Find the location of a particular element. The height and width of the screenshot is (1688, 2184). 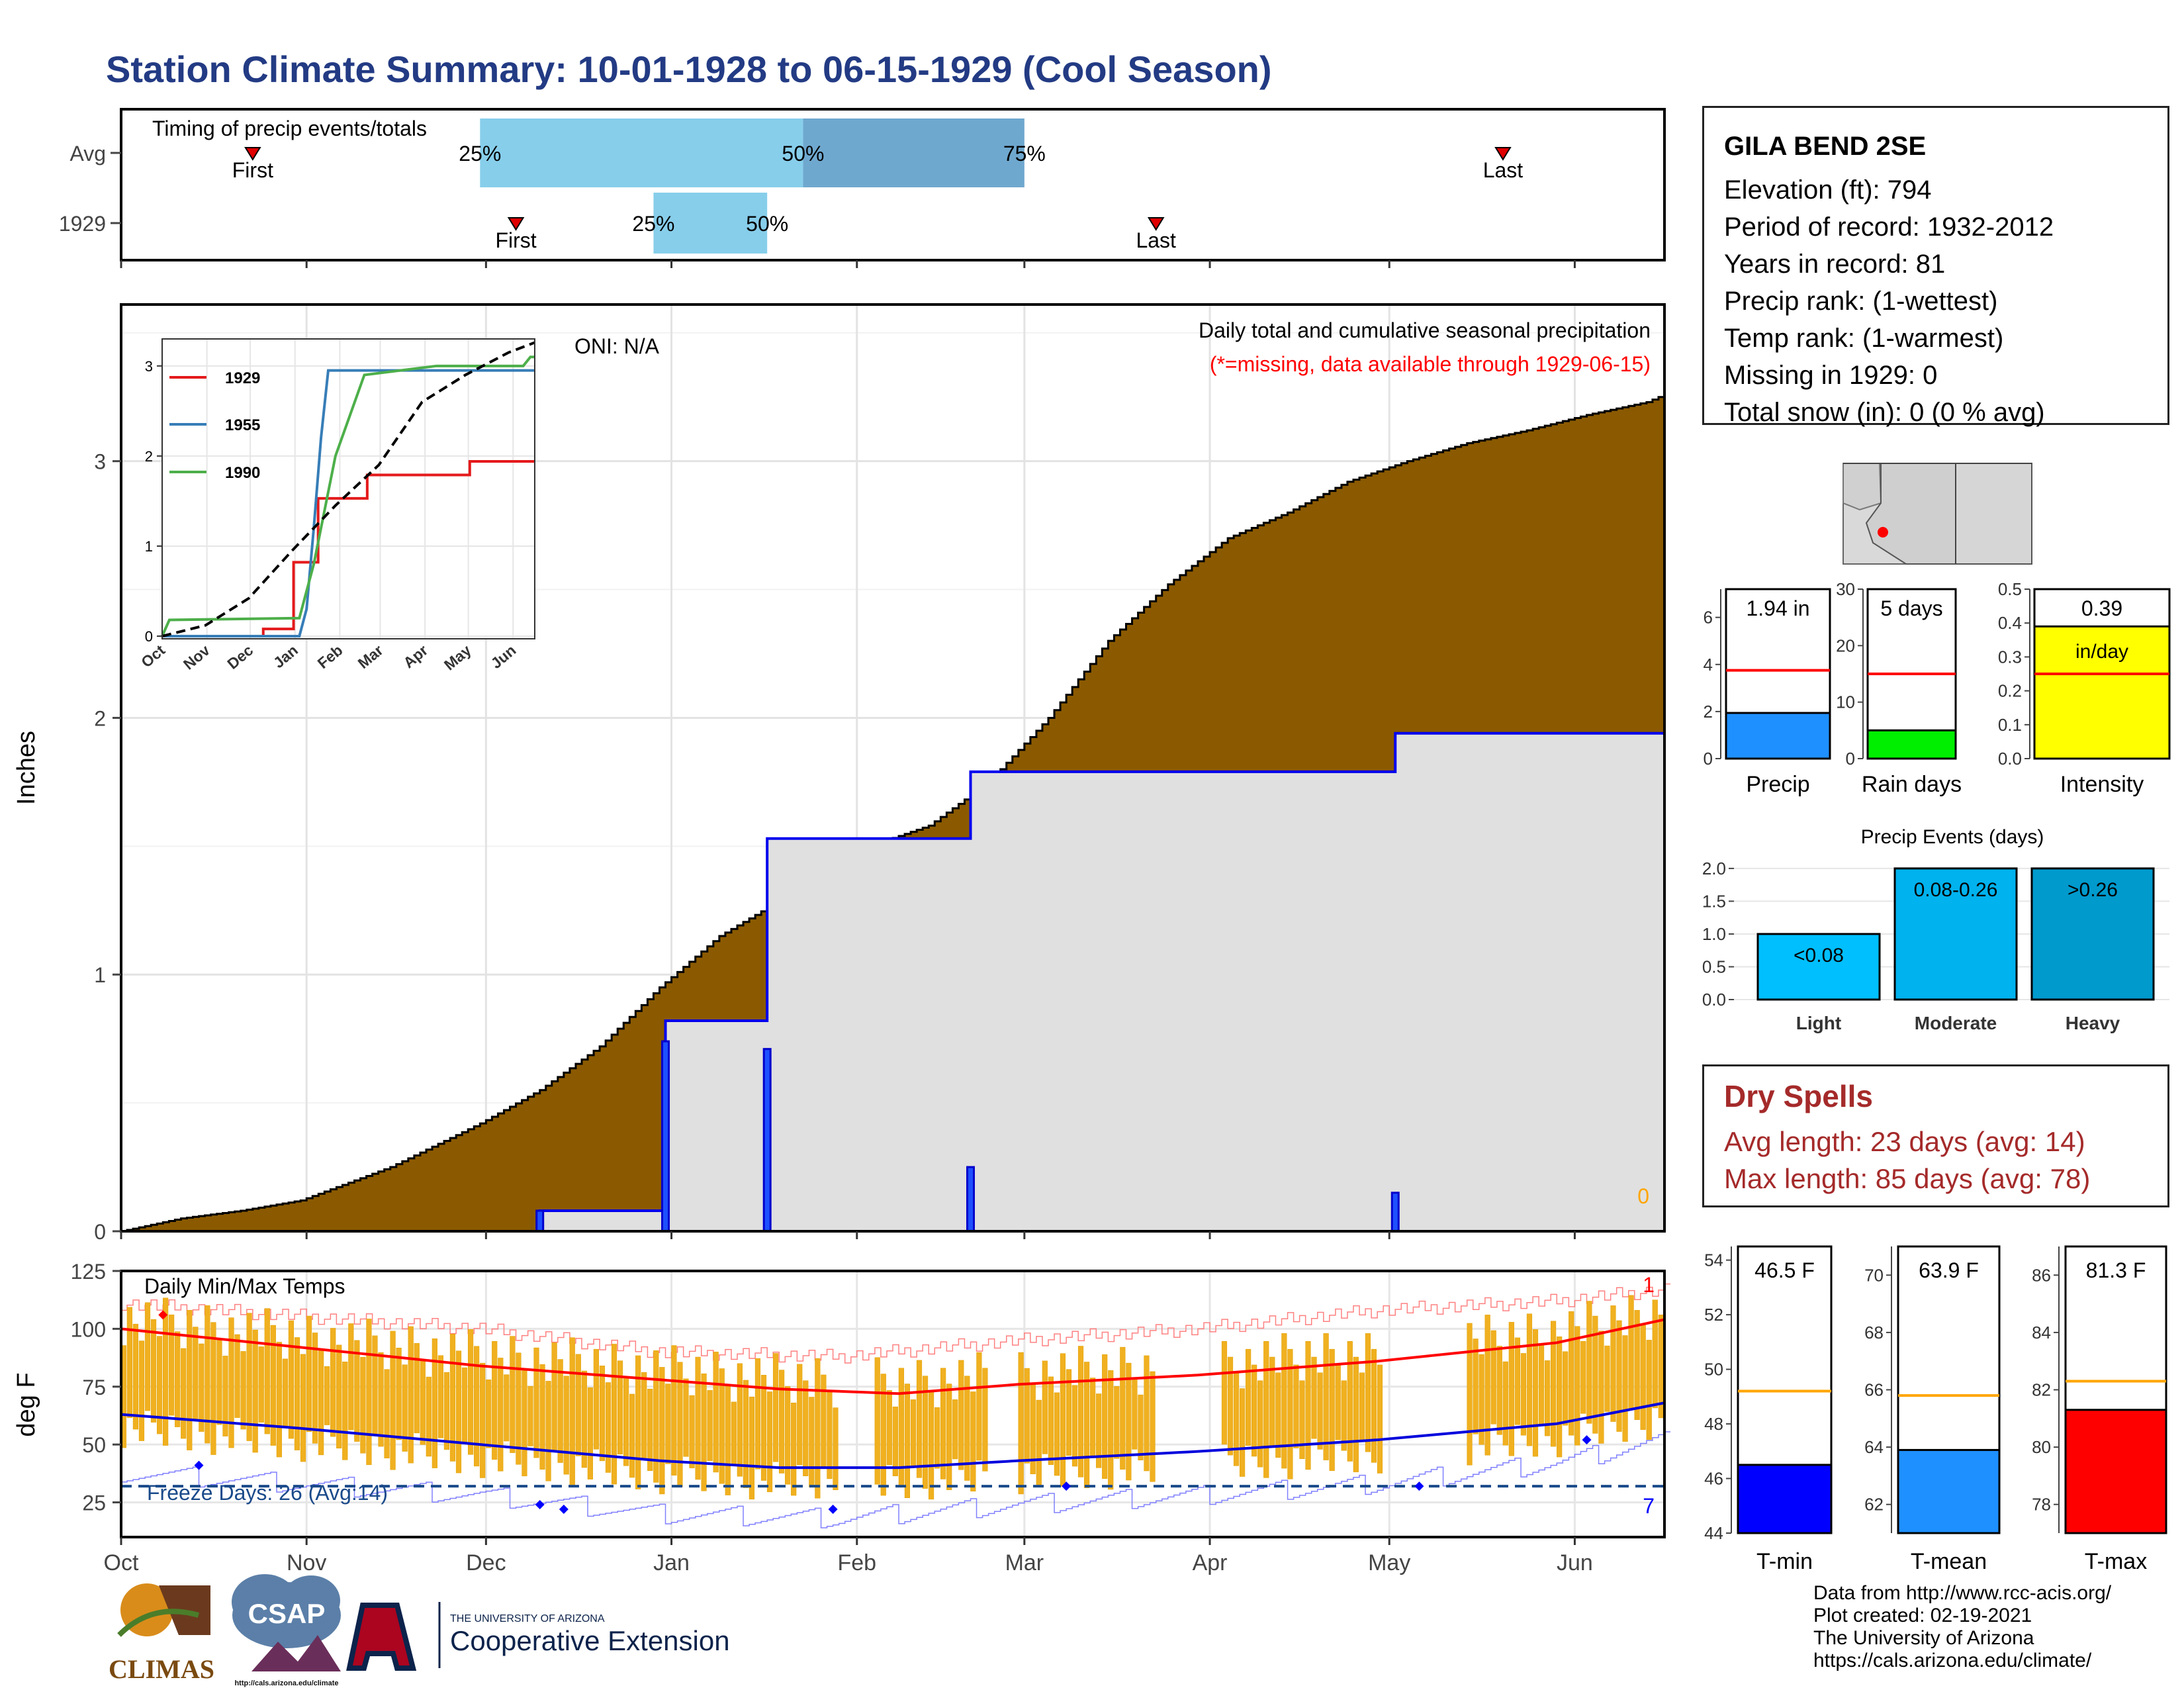

precip-summary-y-tick-label: 20 is located at coordinates (1846, 645).